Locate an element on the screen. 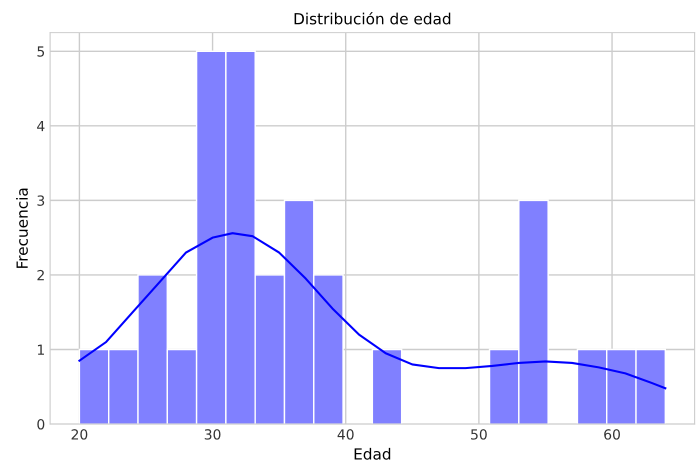  x-tick-label: 20 is located at coordinates (80, 434).